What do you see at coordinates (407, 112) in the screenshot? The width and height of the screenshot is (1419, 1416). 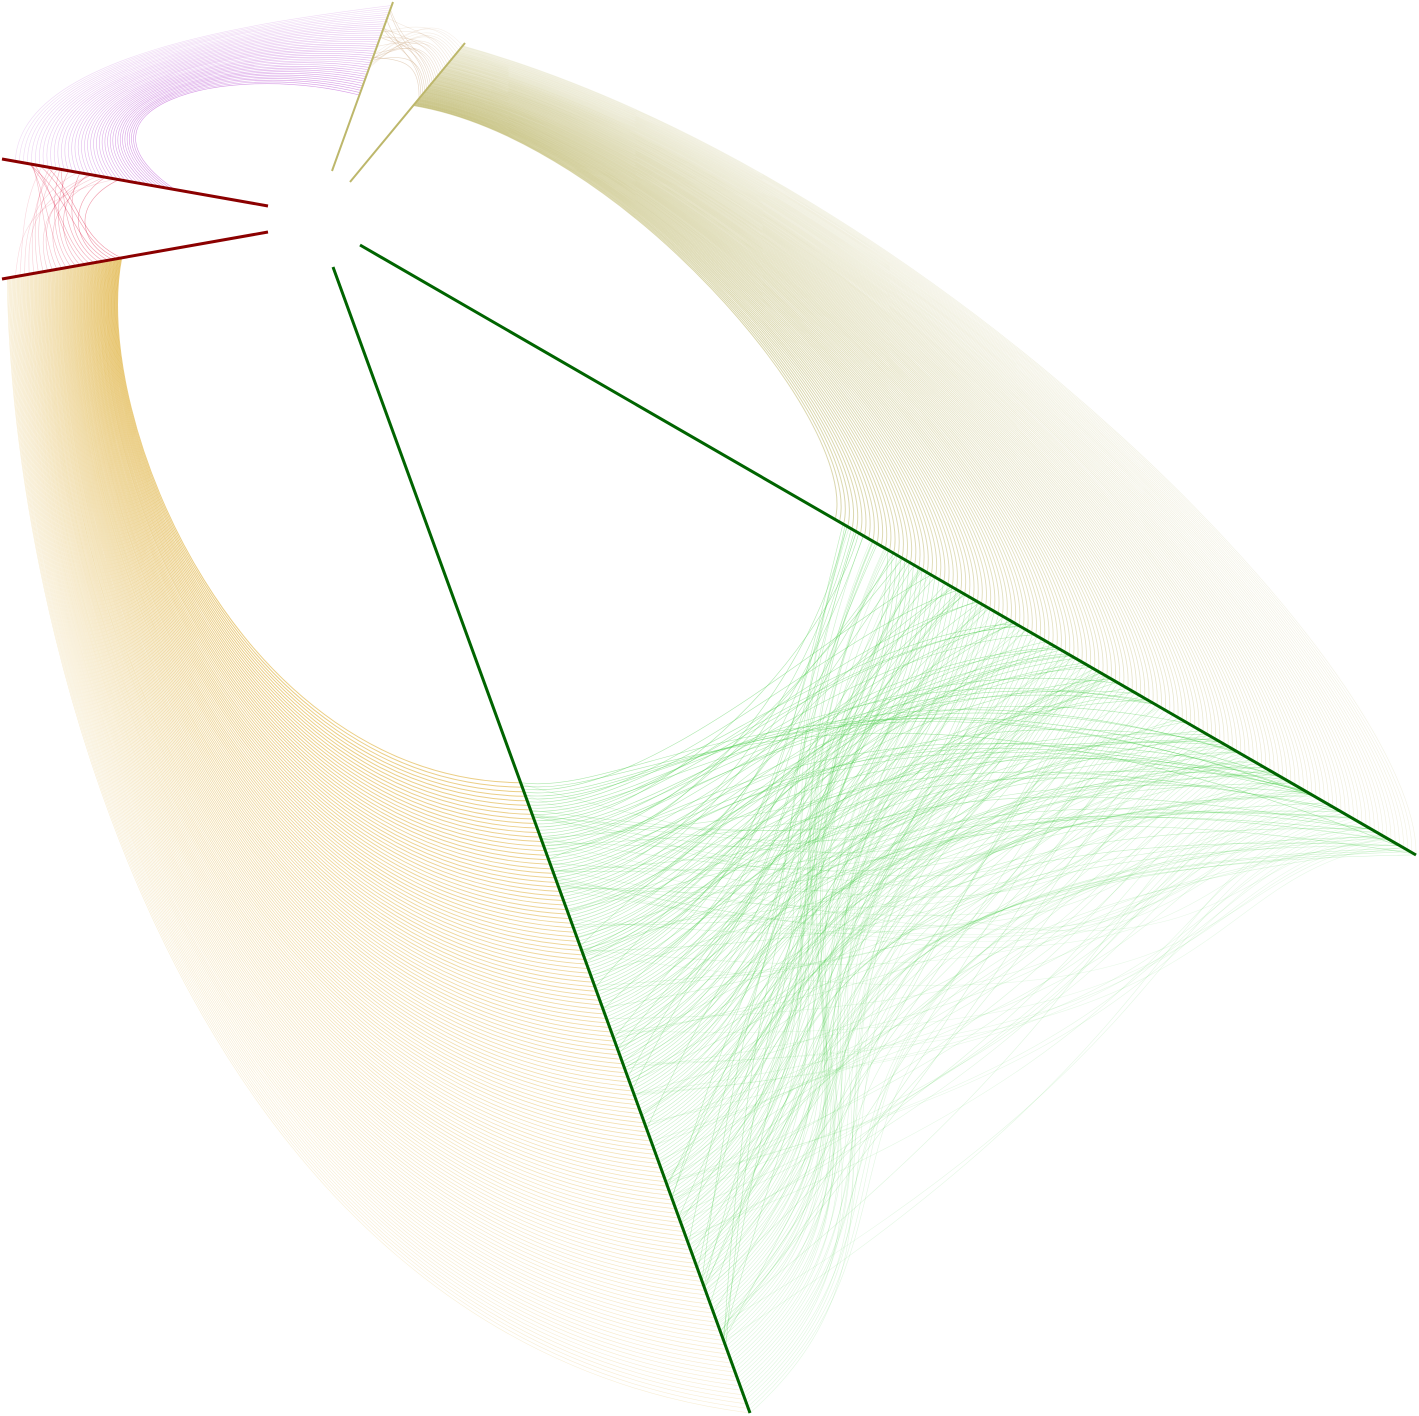 I see `axis-khaki-right` at bounding box center [407, 112].